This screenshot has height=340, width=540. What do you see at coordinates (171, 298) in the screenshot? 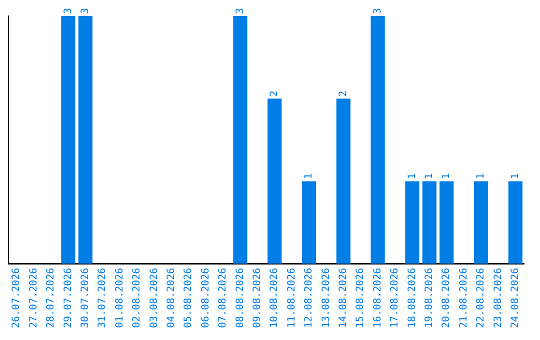
I see `x-tick-label: 04.08.2026` at bounding box center [171, 298].